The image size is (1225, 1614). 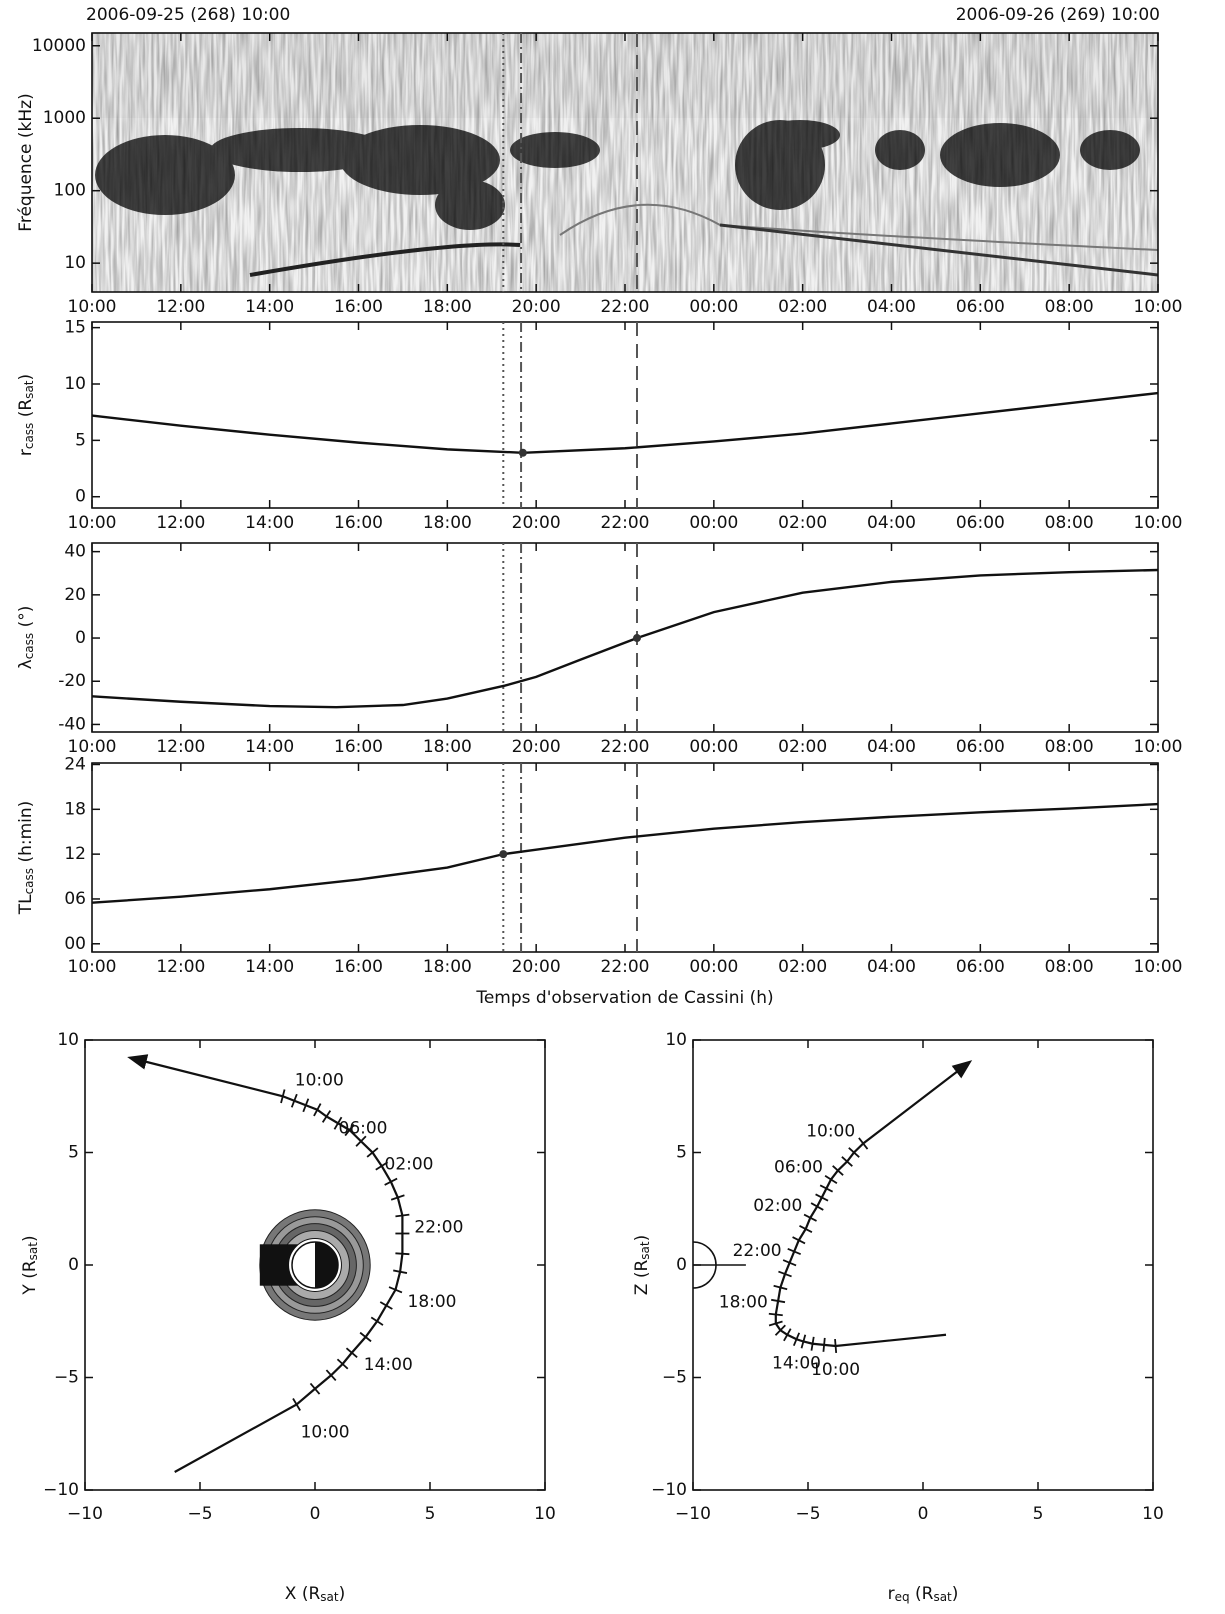 What do you see at coordinates (66, 1378) in the screenshot?
I see `y-tick-label: −5` at bounding box center [66, 1378].